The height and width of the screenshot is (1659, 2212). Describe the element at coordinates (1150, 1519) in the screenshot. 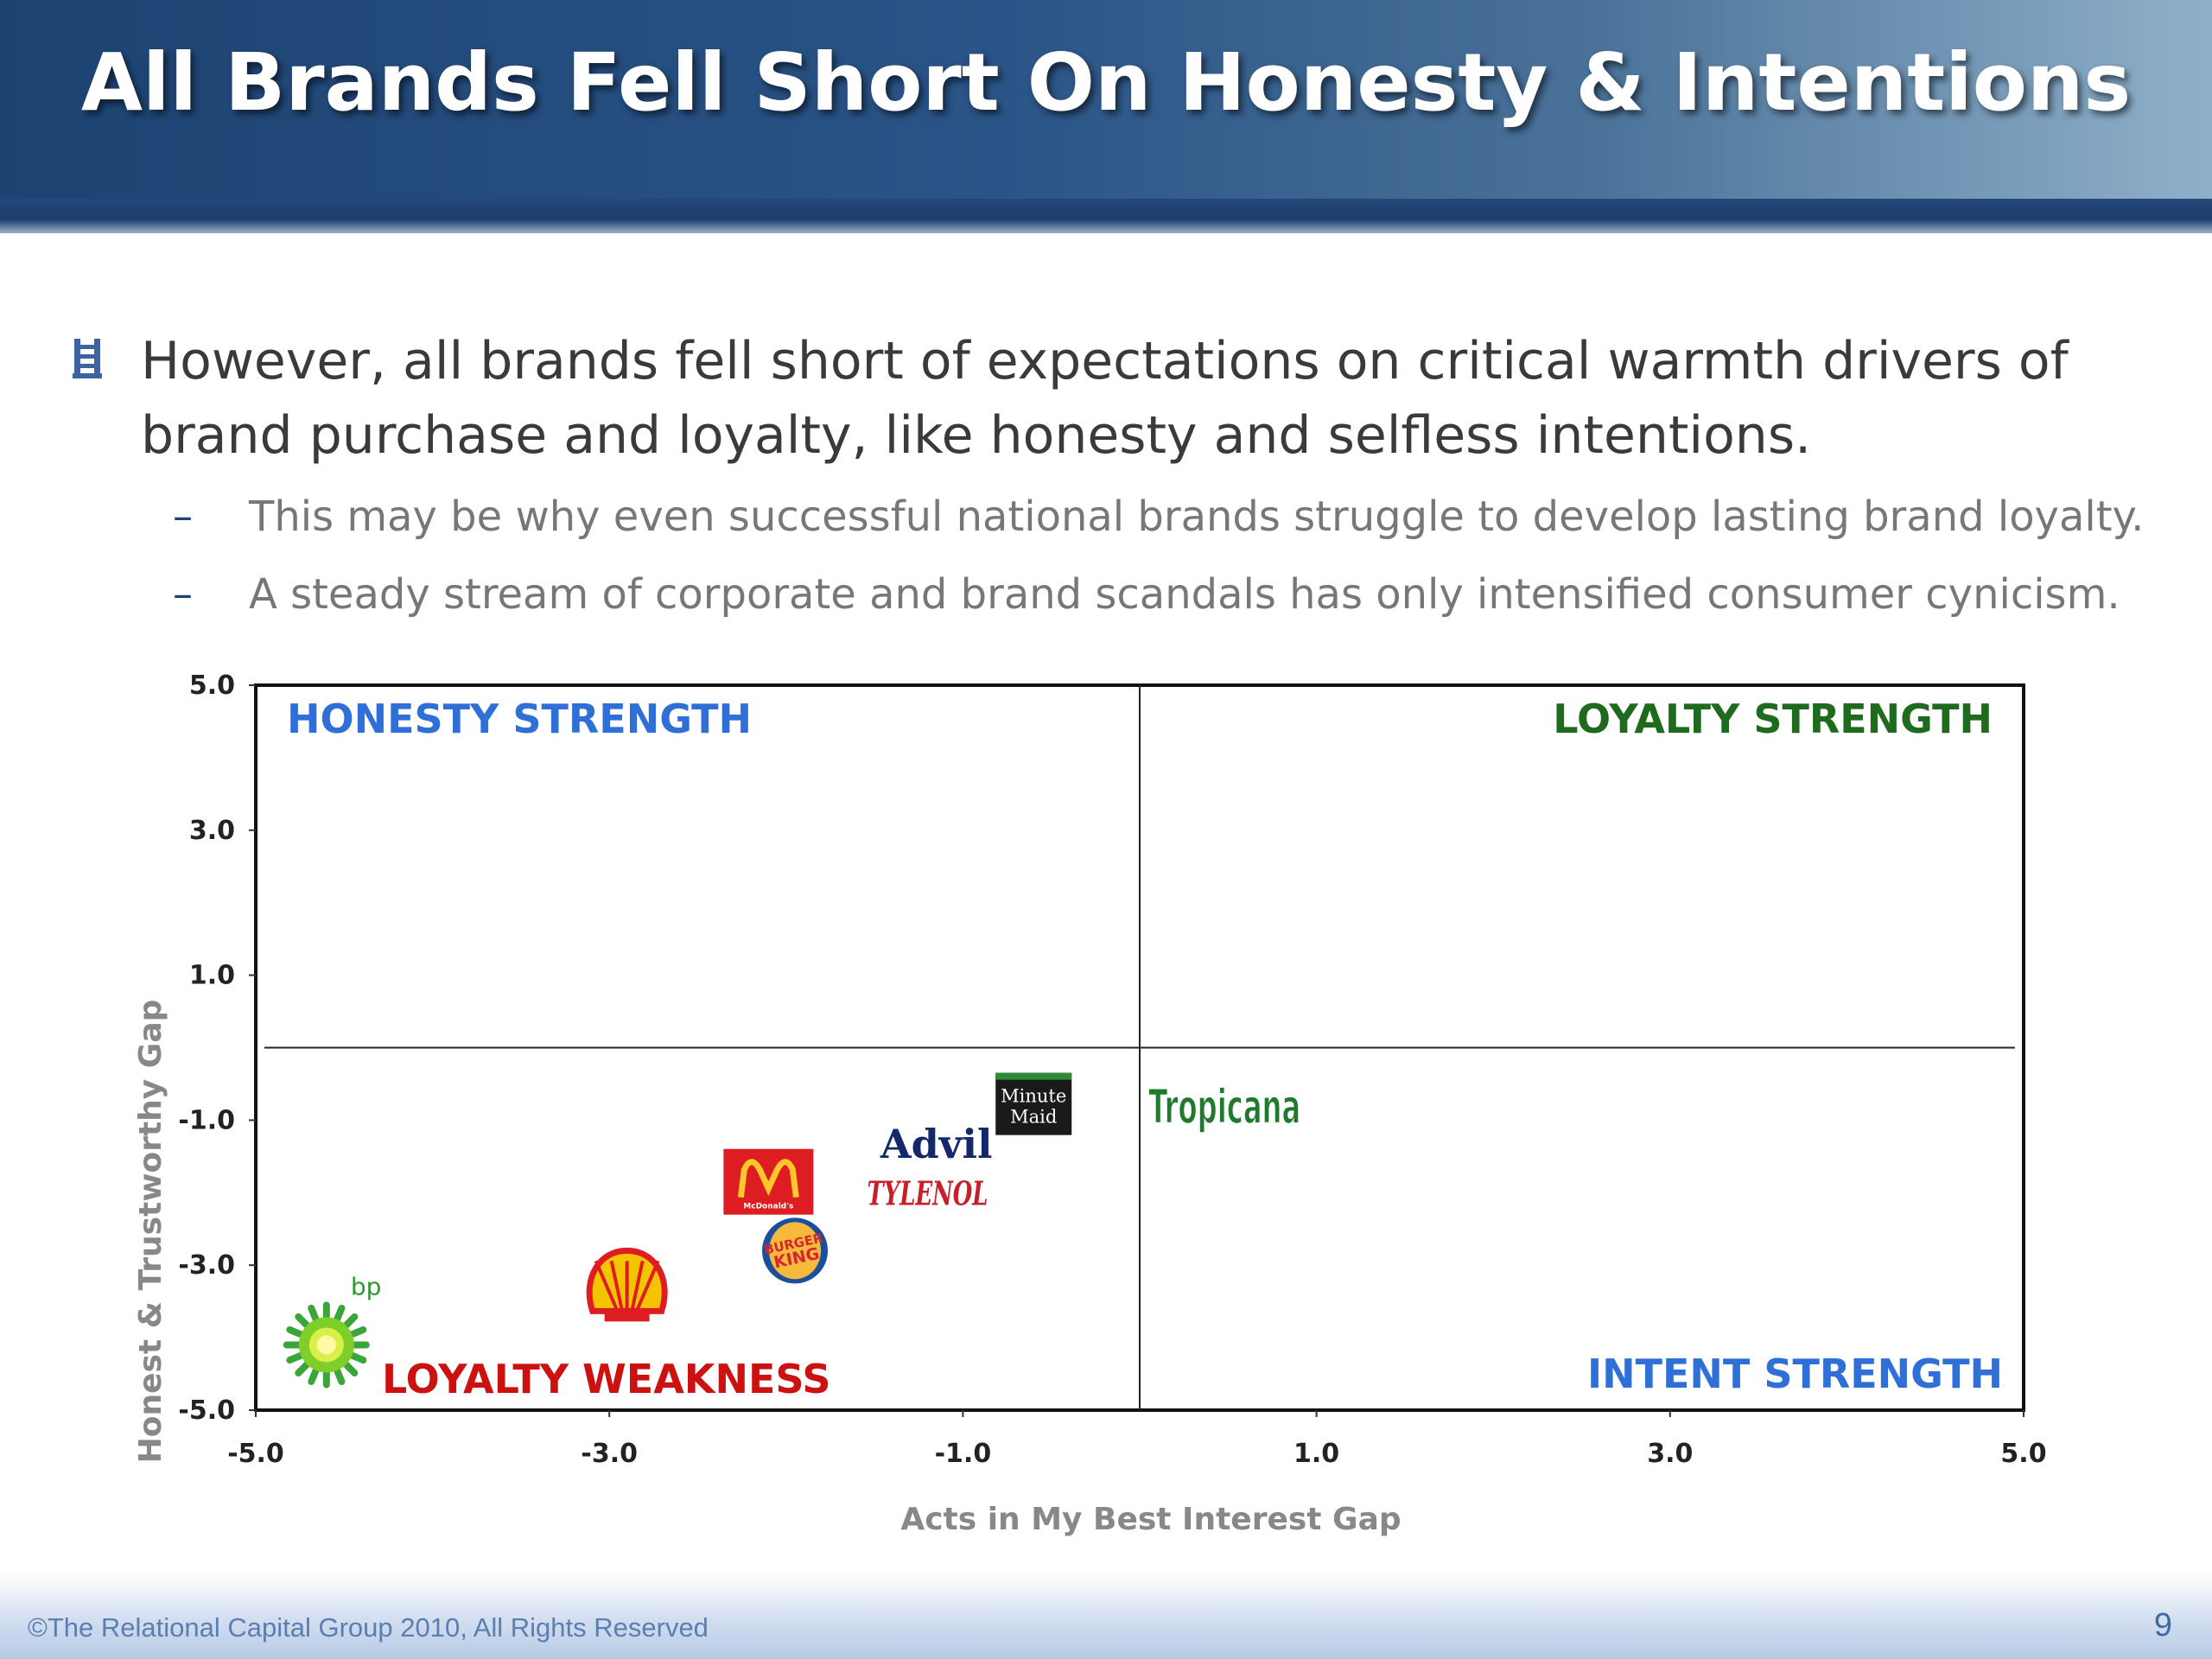

I see `x-axis-label: Acts in My Best Interest Gap` at that location.